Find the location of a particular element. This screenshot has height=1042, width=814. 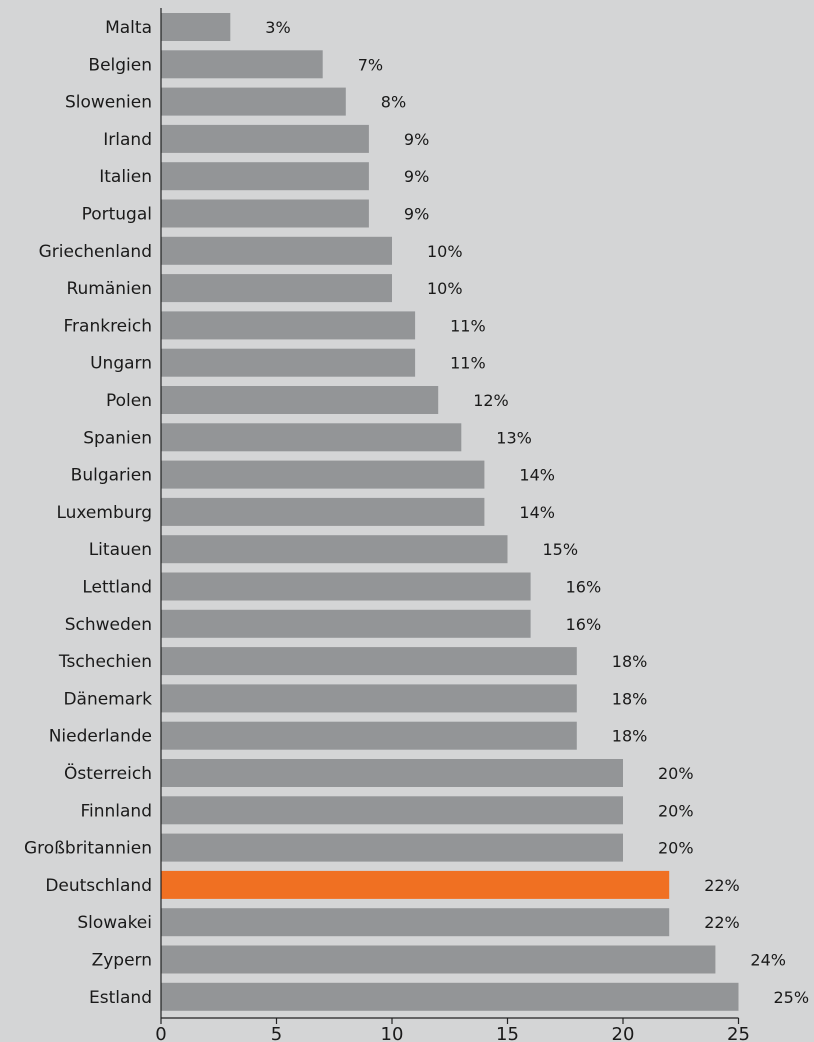

category-label: Finnland is located at coordinates (116, 811).